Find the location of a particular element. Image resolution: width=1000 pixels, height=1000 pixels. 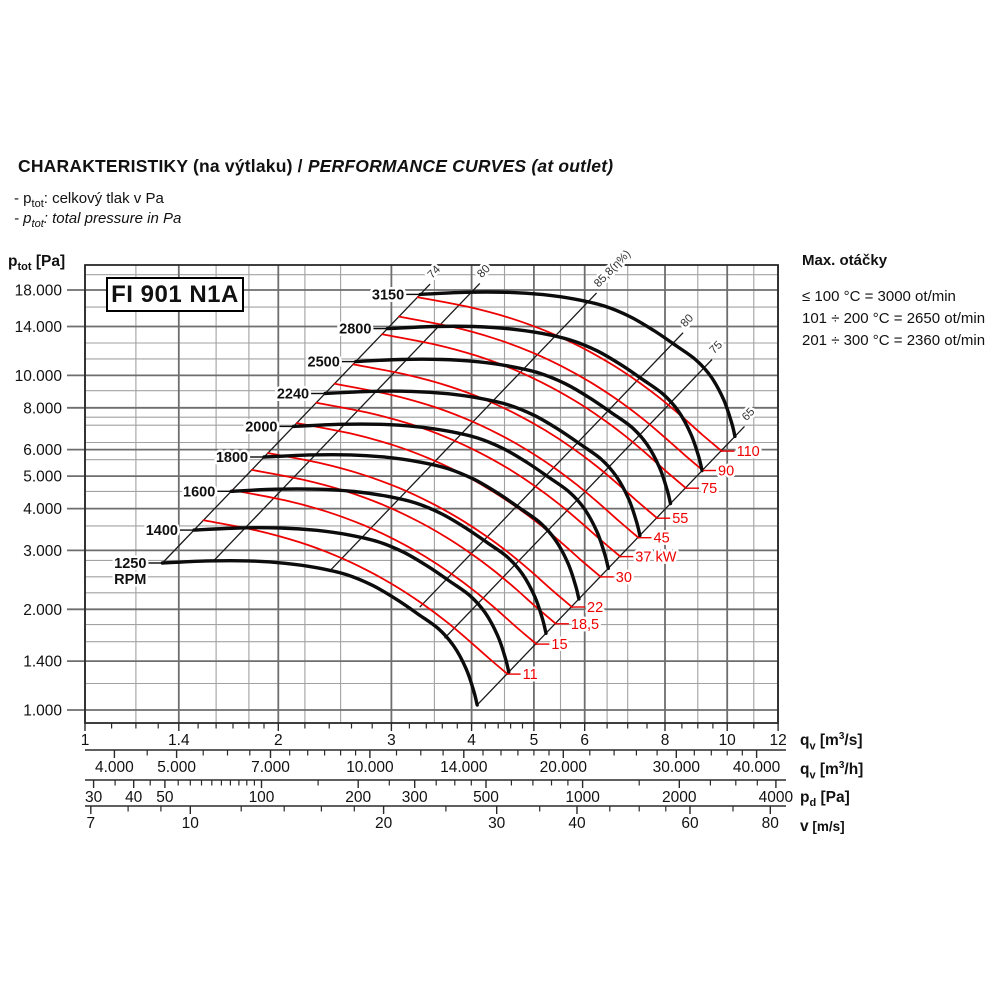

power-curve-18.5kw is located at coordinates (404, 547).